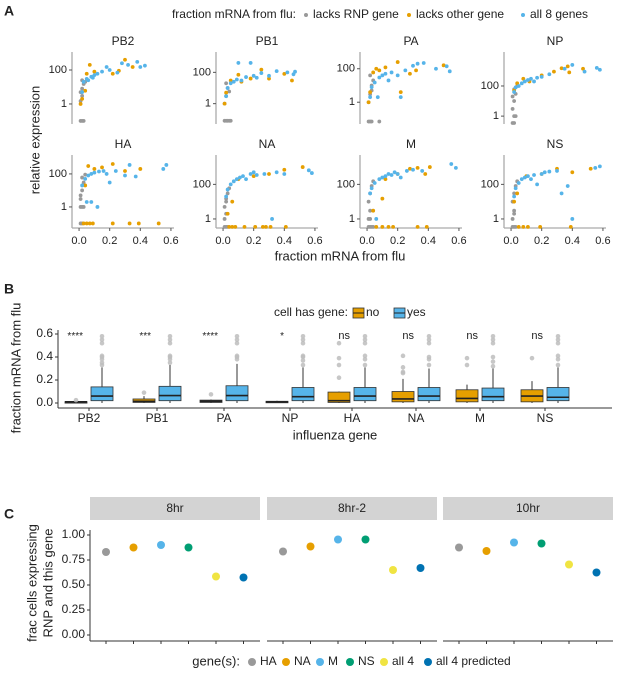  Describe the element at coordinates (74, 609) in the screenshot. I see `y-tick-label: 0.25` at that location.